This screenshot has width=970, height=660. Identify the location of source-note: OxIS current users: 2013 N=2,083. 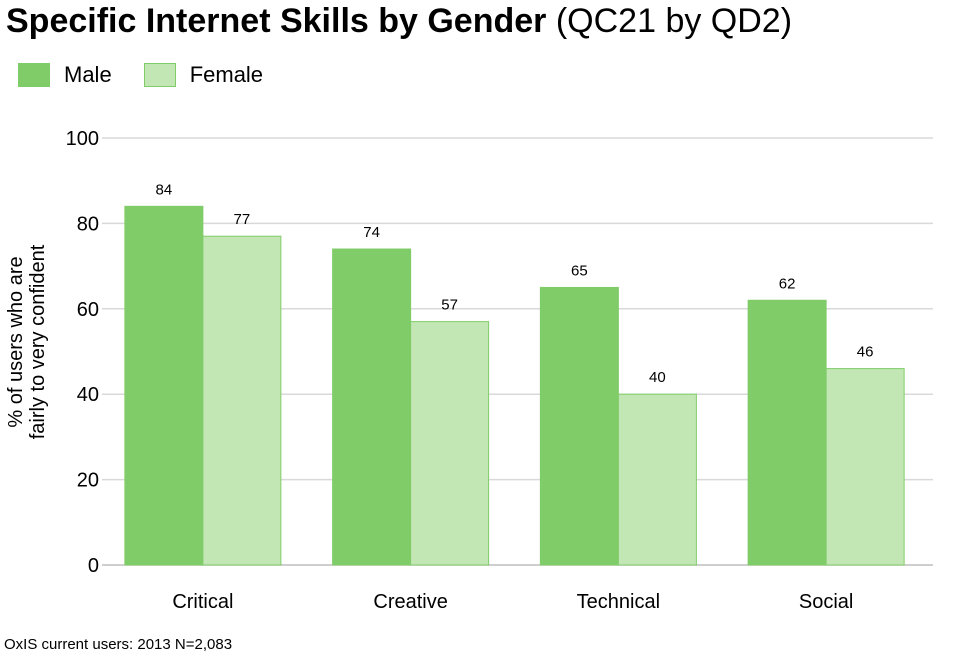
(118, 644).